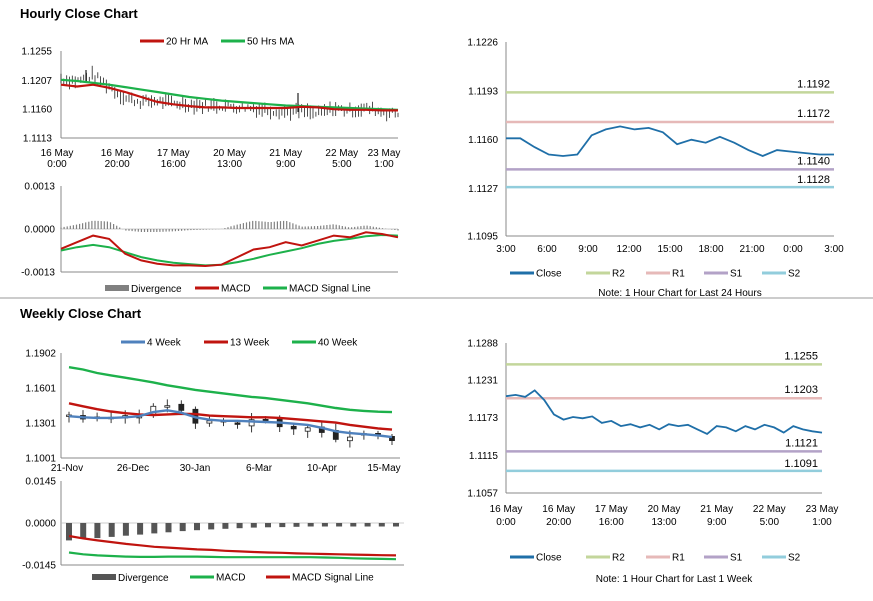 The width and height of the screenshot is (873, 601). Describe the element at coordinates (285, 153) in the screenshot. I see `hourly-price-xtick-date: 21 May` at that location.